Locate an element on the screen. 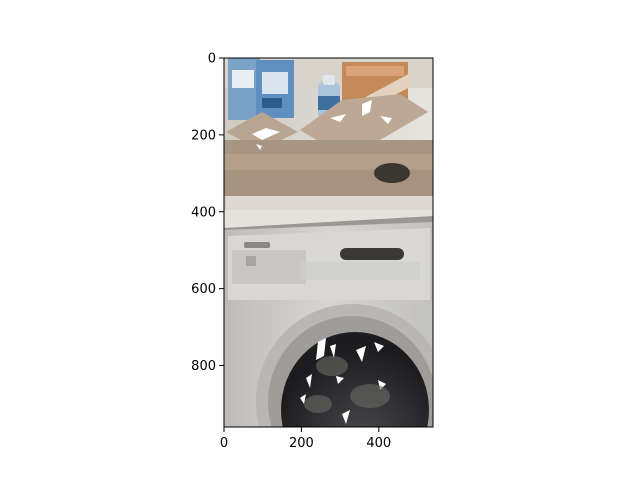 Image resolution: width=640 pixels, height=480 pixels. y-tick-label: 200 is located at coordinates (203, 135).